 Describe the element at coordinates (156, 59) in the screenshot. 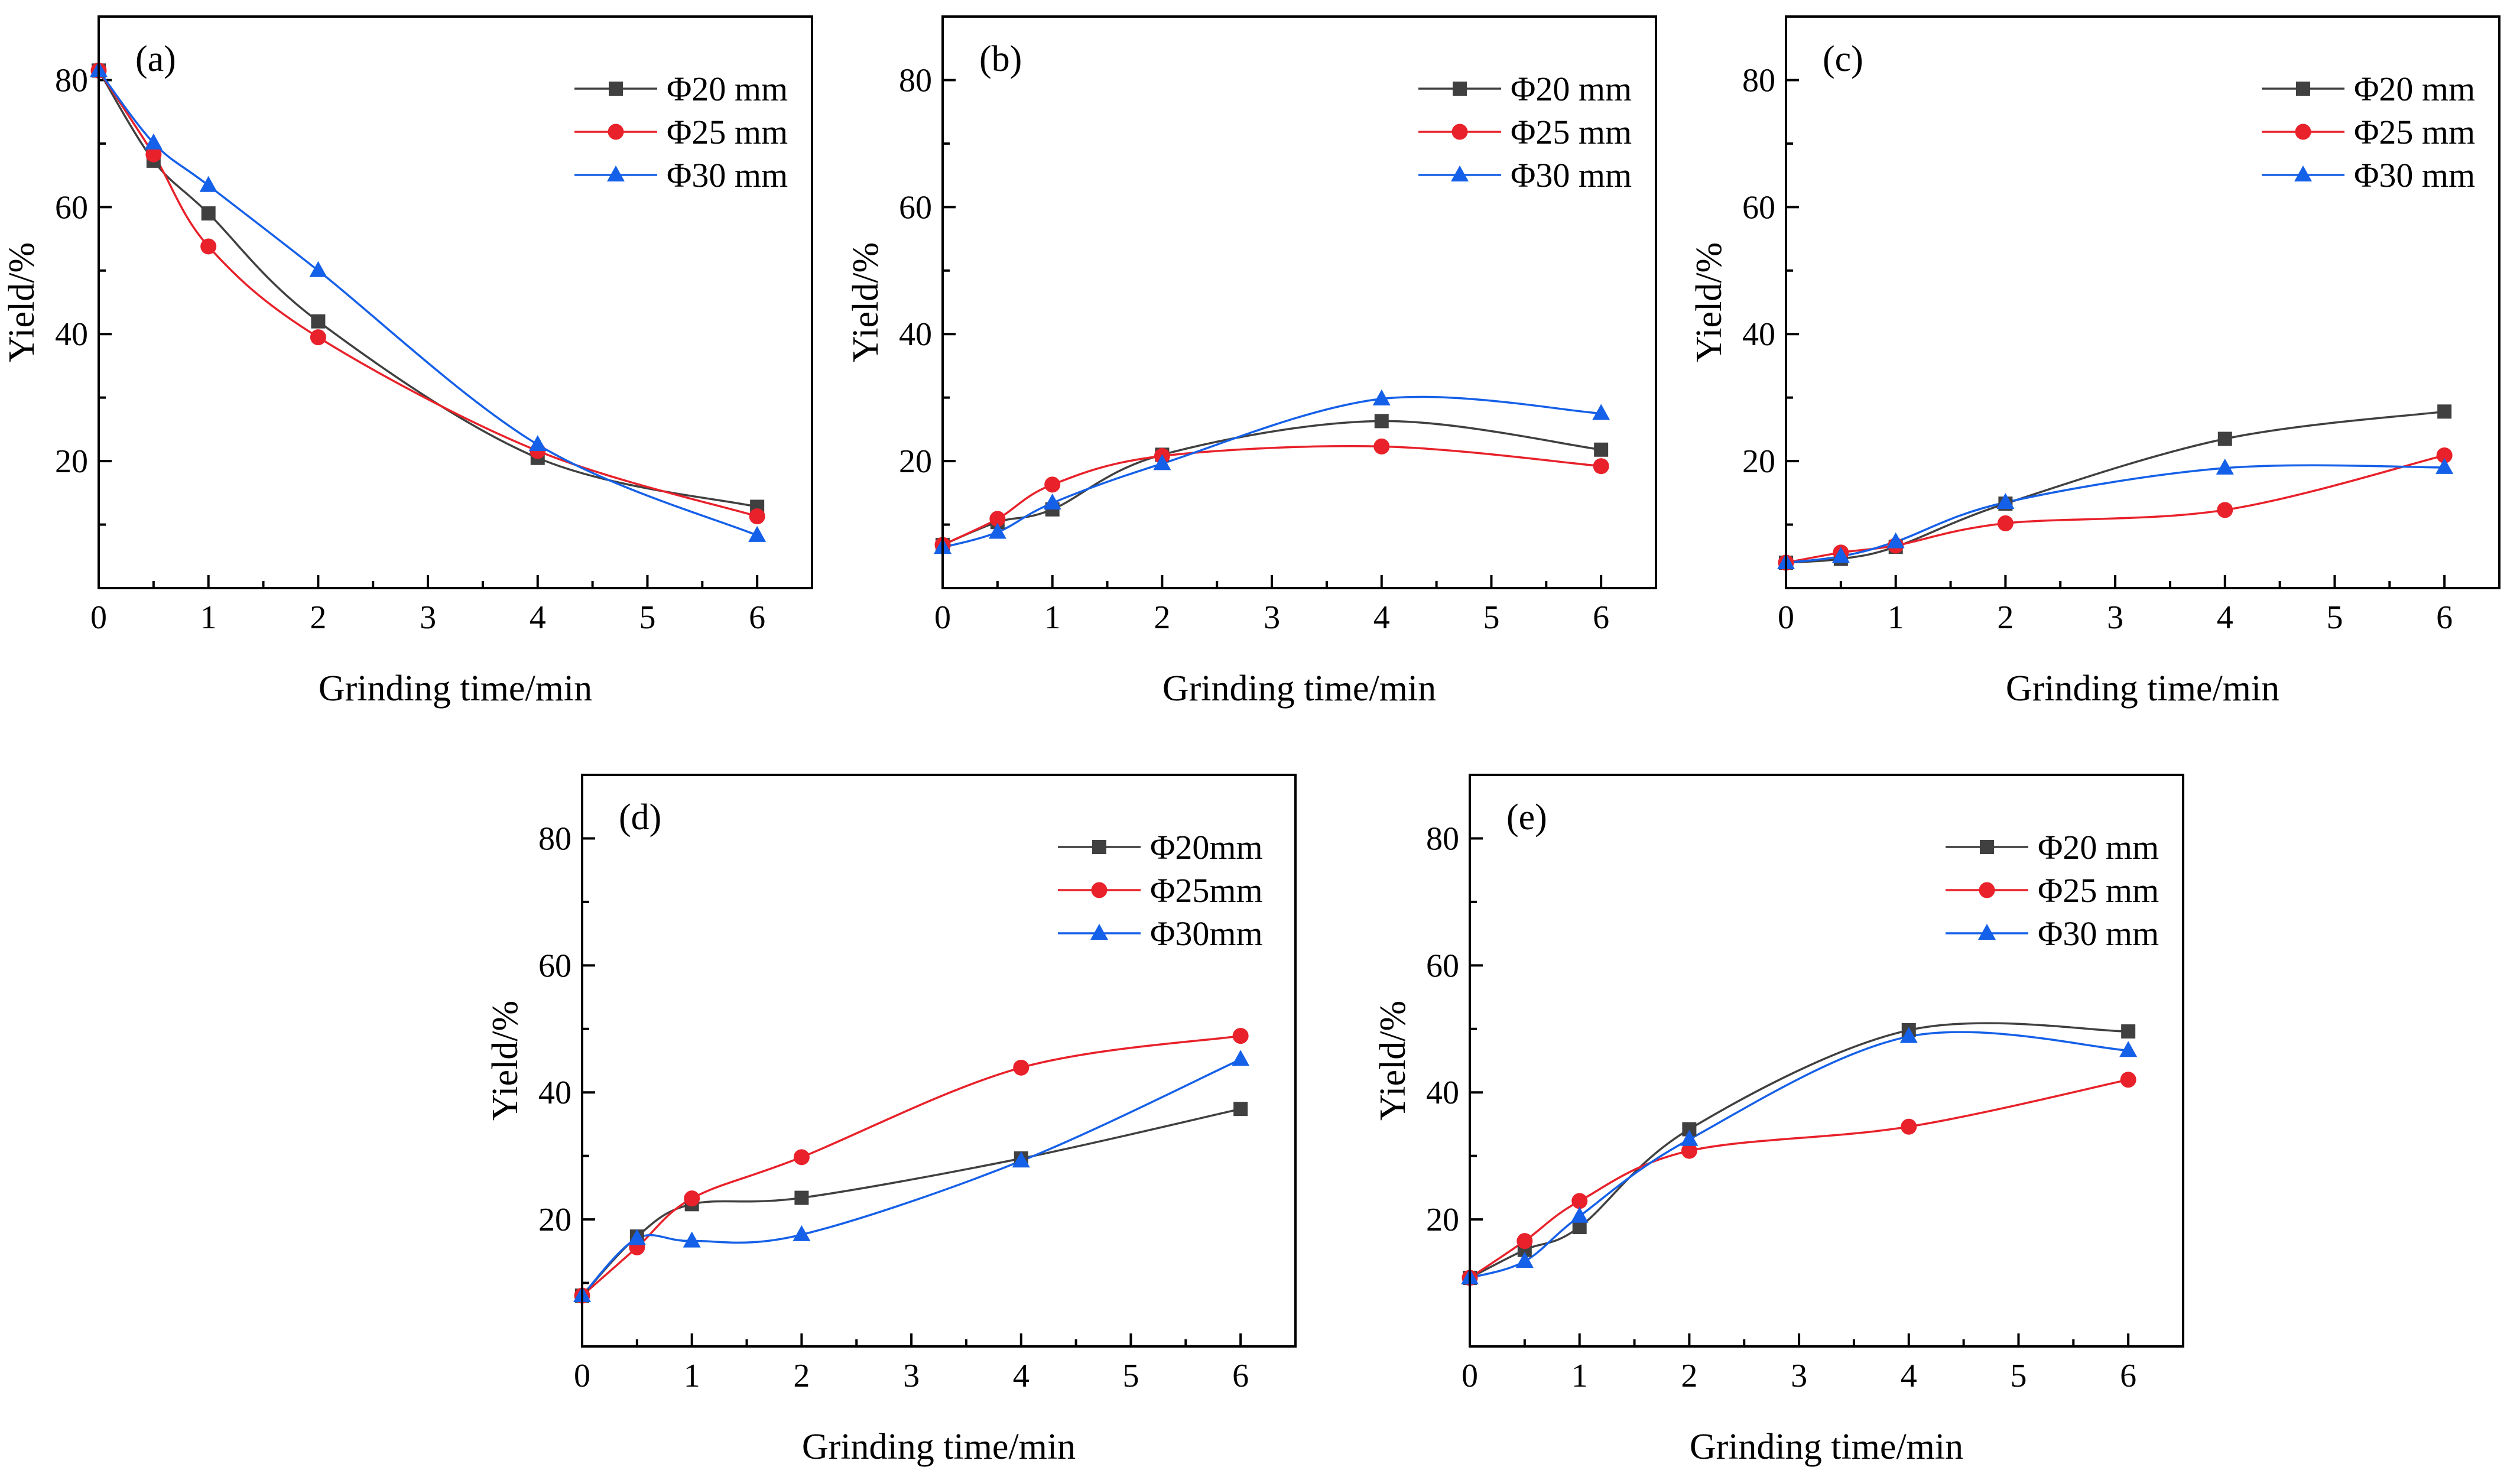

I see `panel-label: (a)` at that location.